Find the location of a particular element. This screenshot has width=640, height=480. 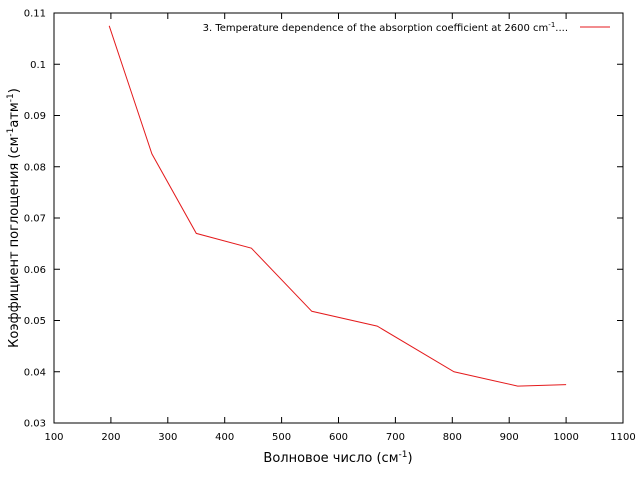

y-tick-label: 0.08 is located at coordinates (35, 167).